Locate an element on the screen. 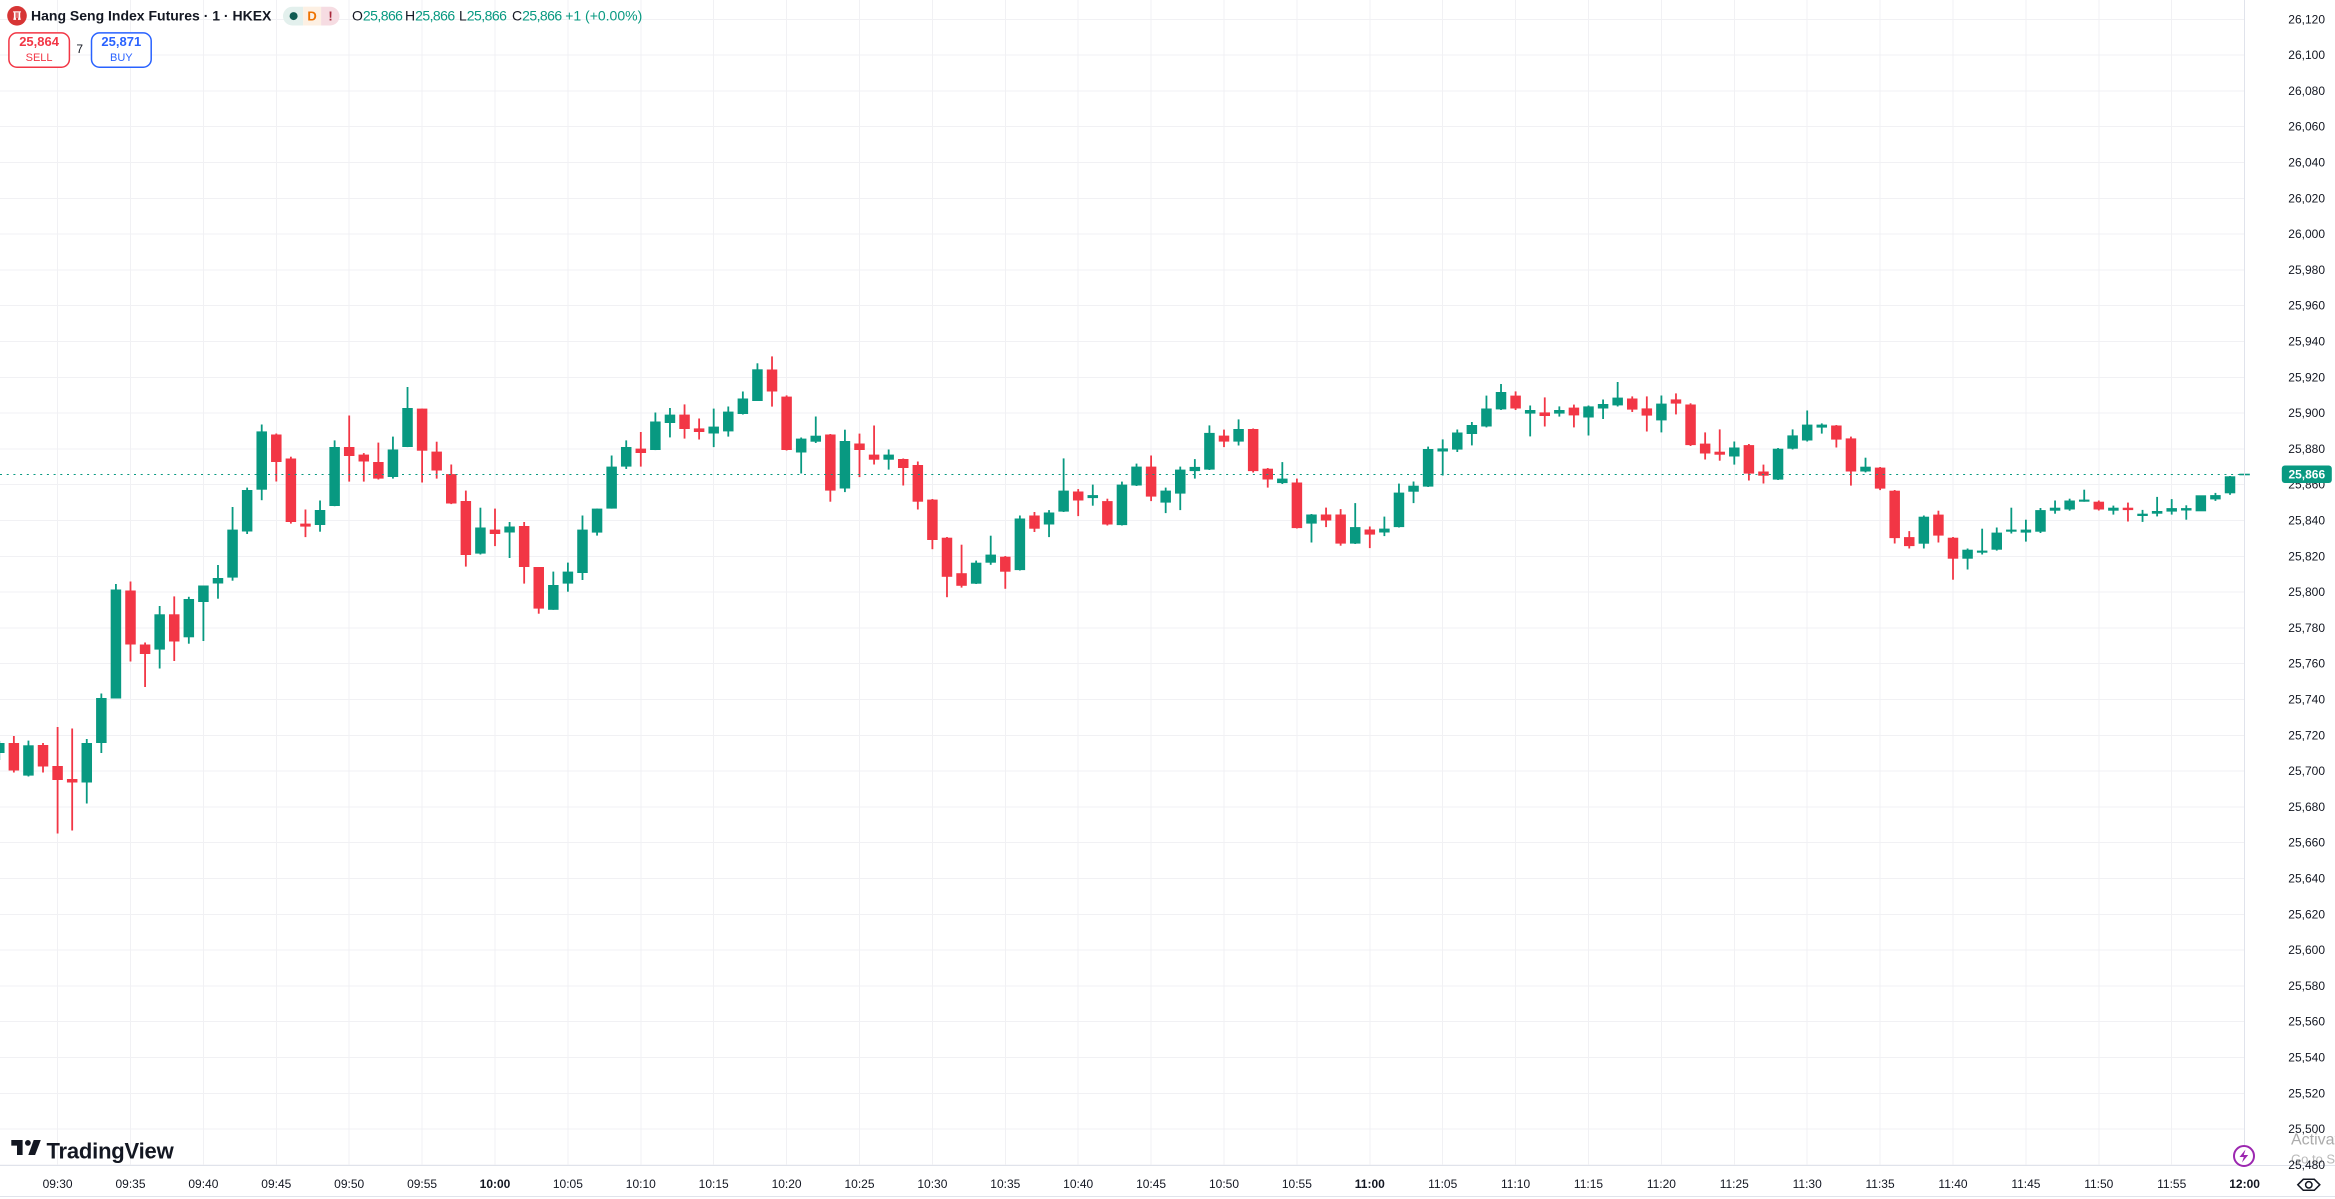 This screenshot has width=2335, height=1199. svg-text: 11:35 is located at coordinates (1880, 1184).